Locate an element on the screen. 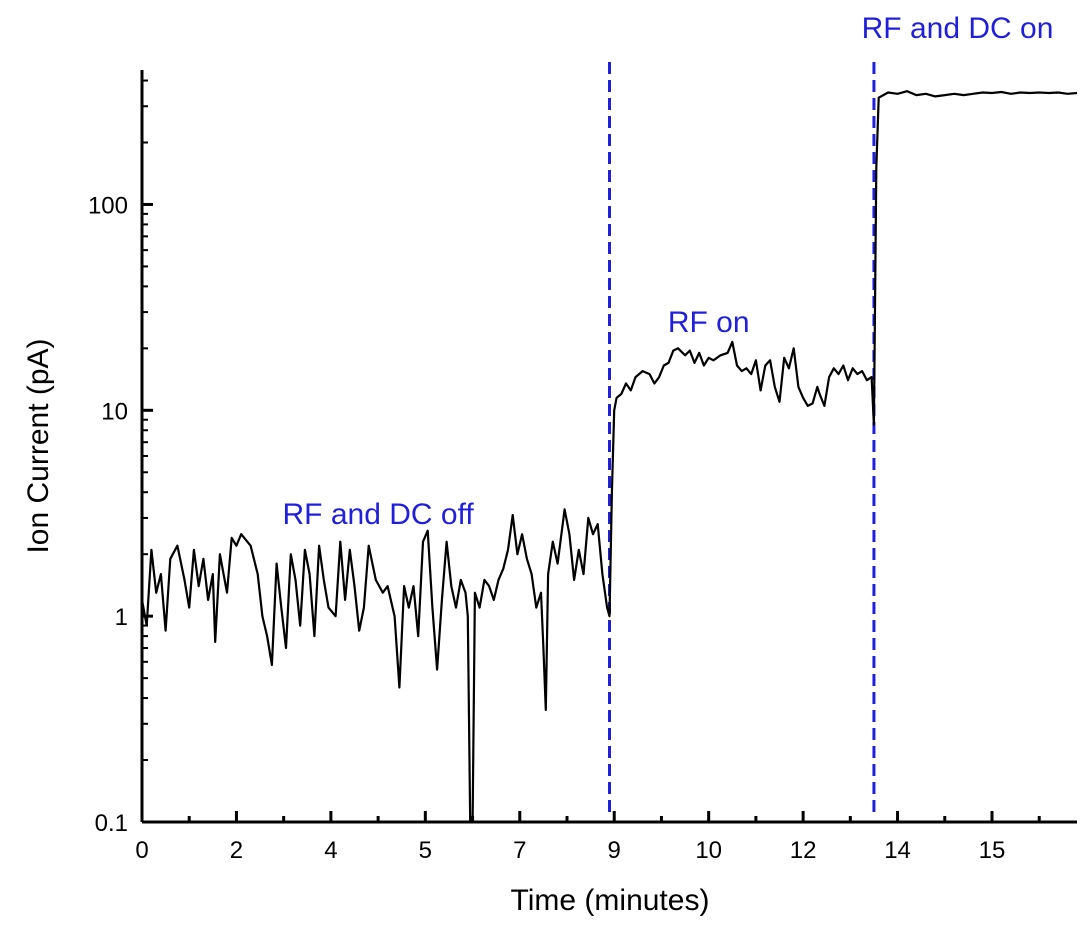 Image resolution: width=1089 pixels, height=937 pixels. y-ticks: 0.1 1 10 100 is located at coordinates (120, 458).